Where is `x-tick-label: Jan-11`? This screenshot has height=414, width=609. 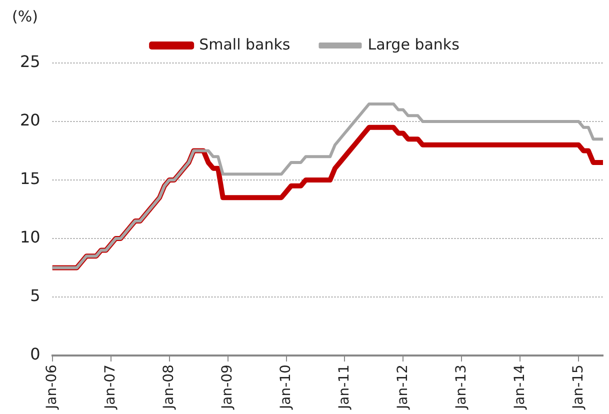 x-tick-label: Jan-11 is located at coordinates (344, 387).